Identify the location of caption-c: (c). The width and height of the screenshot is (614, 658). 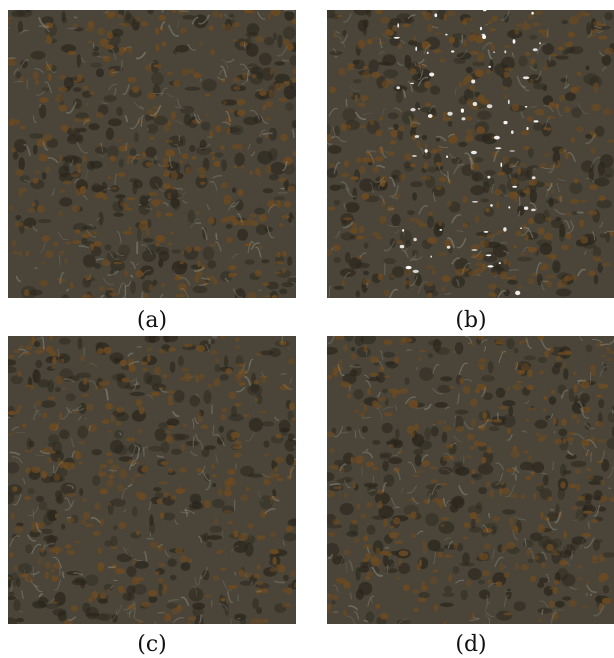
(152, 644).